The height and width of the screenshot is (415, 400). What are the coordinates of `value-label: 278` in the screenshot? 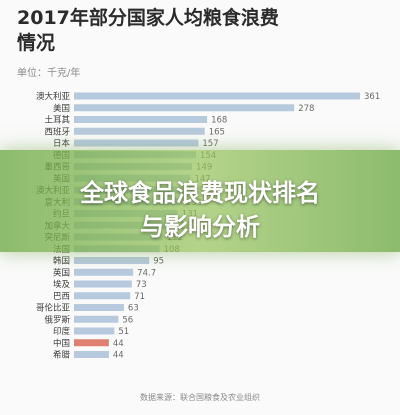 It's located at (306, 109).